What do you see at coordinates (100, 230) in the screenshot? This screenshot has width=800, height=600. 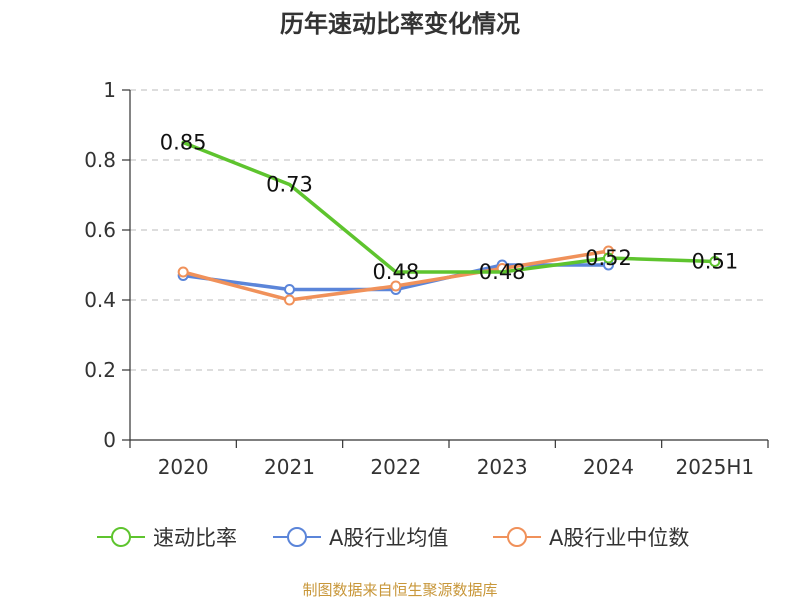 I see `y-tick-label: 0.6` at bounding box center [100, 230].